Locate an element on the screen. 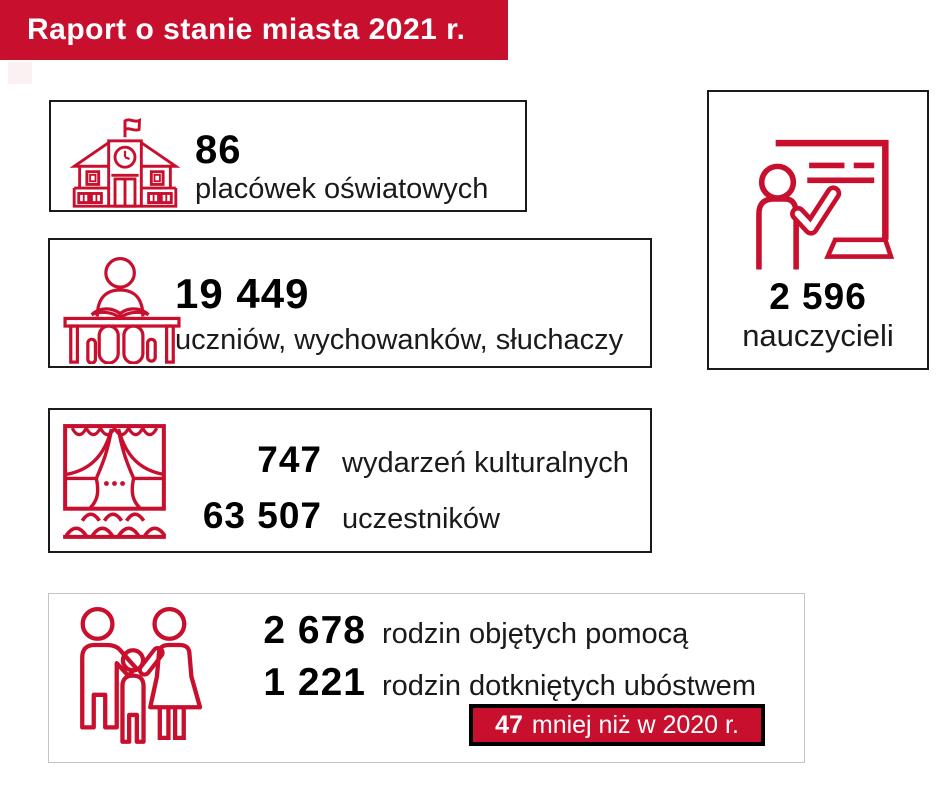  education-stats: 86 placówek oświatowych is located at coordinates (341, 167).